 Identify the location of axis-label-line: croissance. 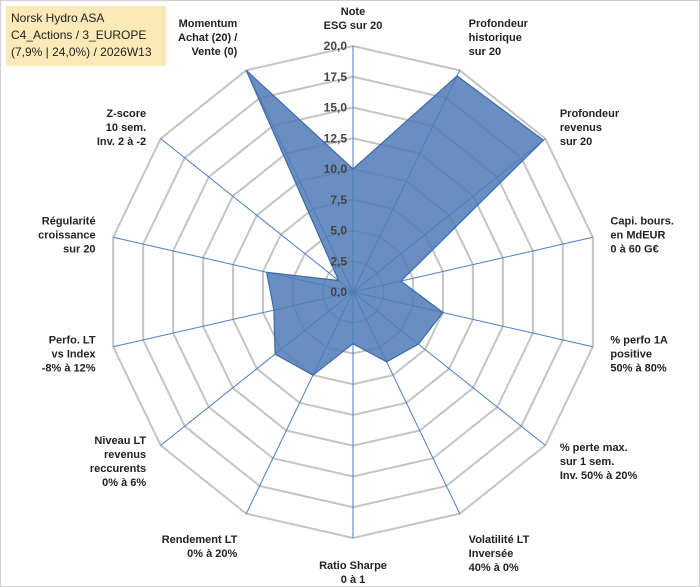
(66, 235).